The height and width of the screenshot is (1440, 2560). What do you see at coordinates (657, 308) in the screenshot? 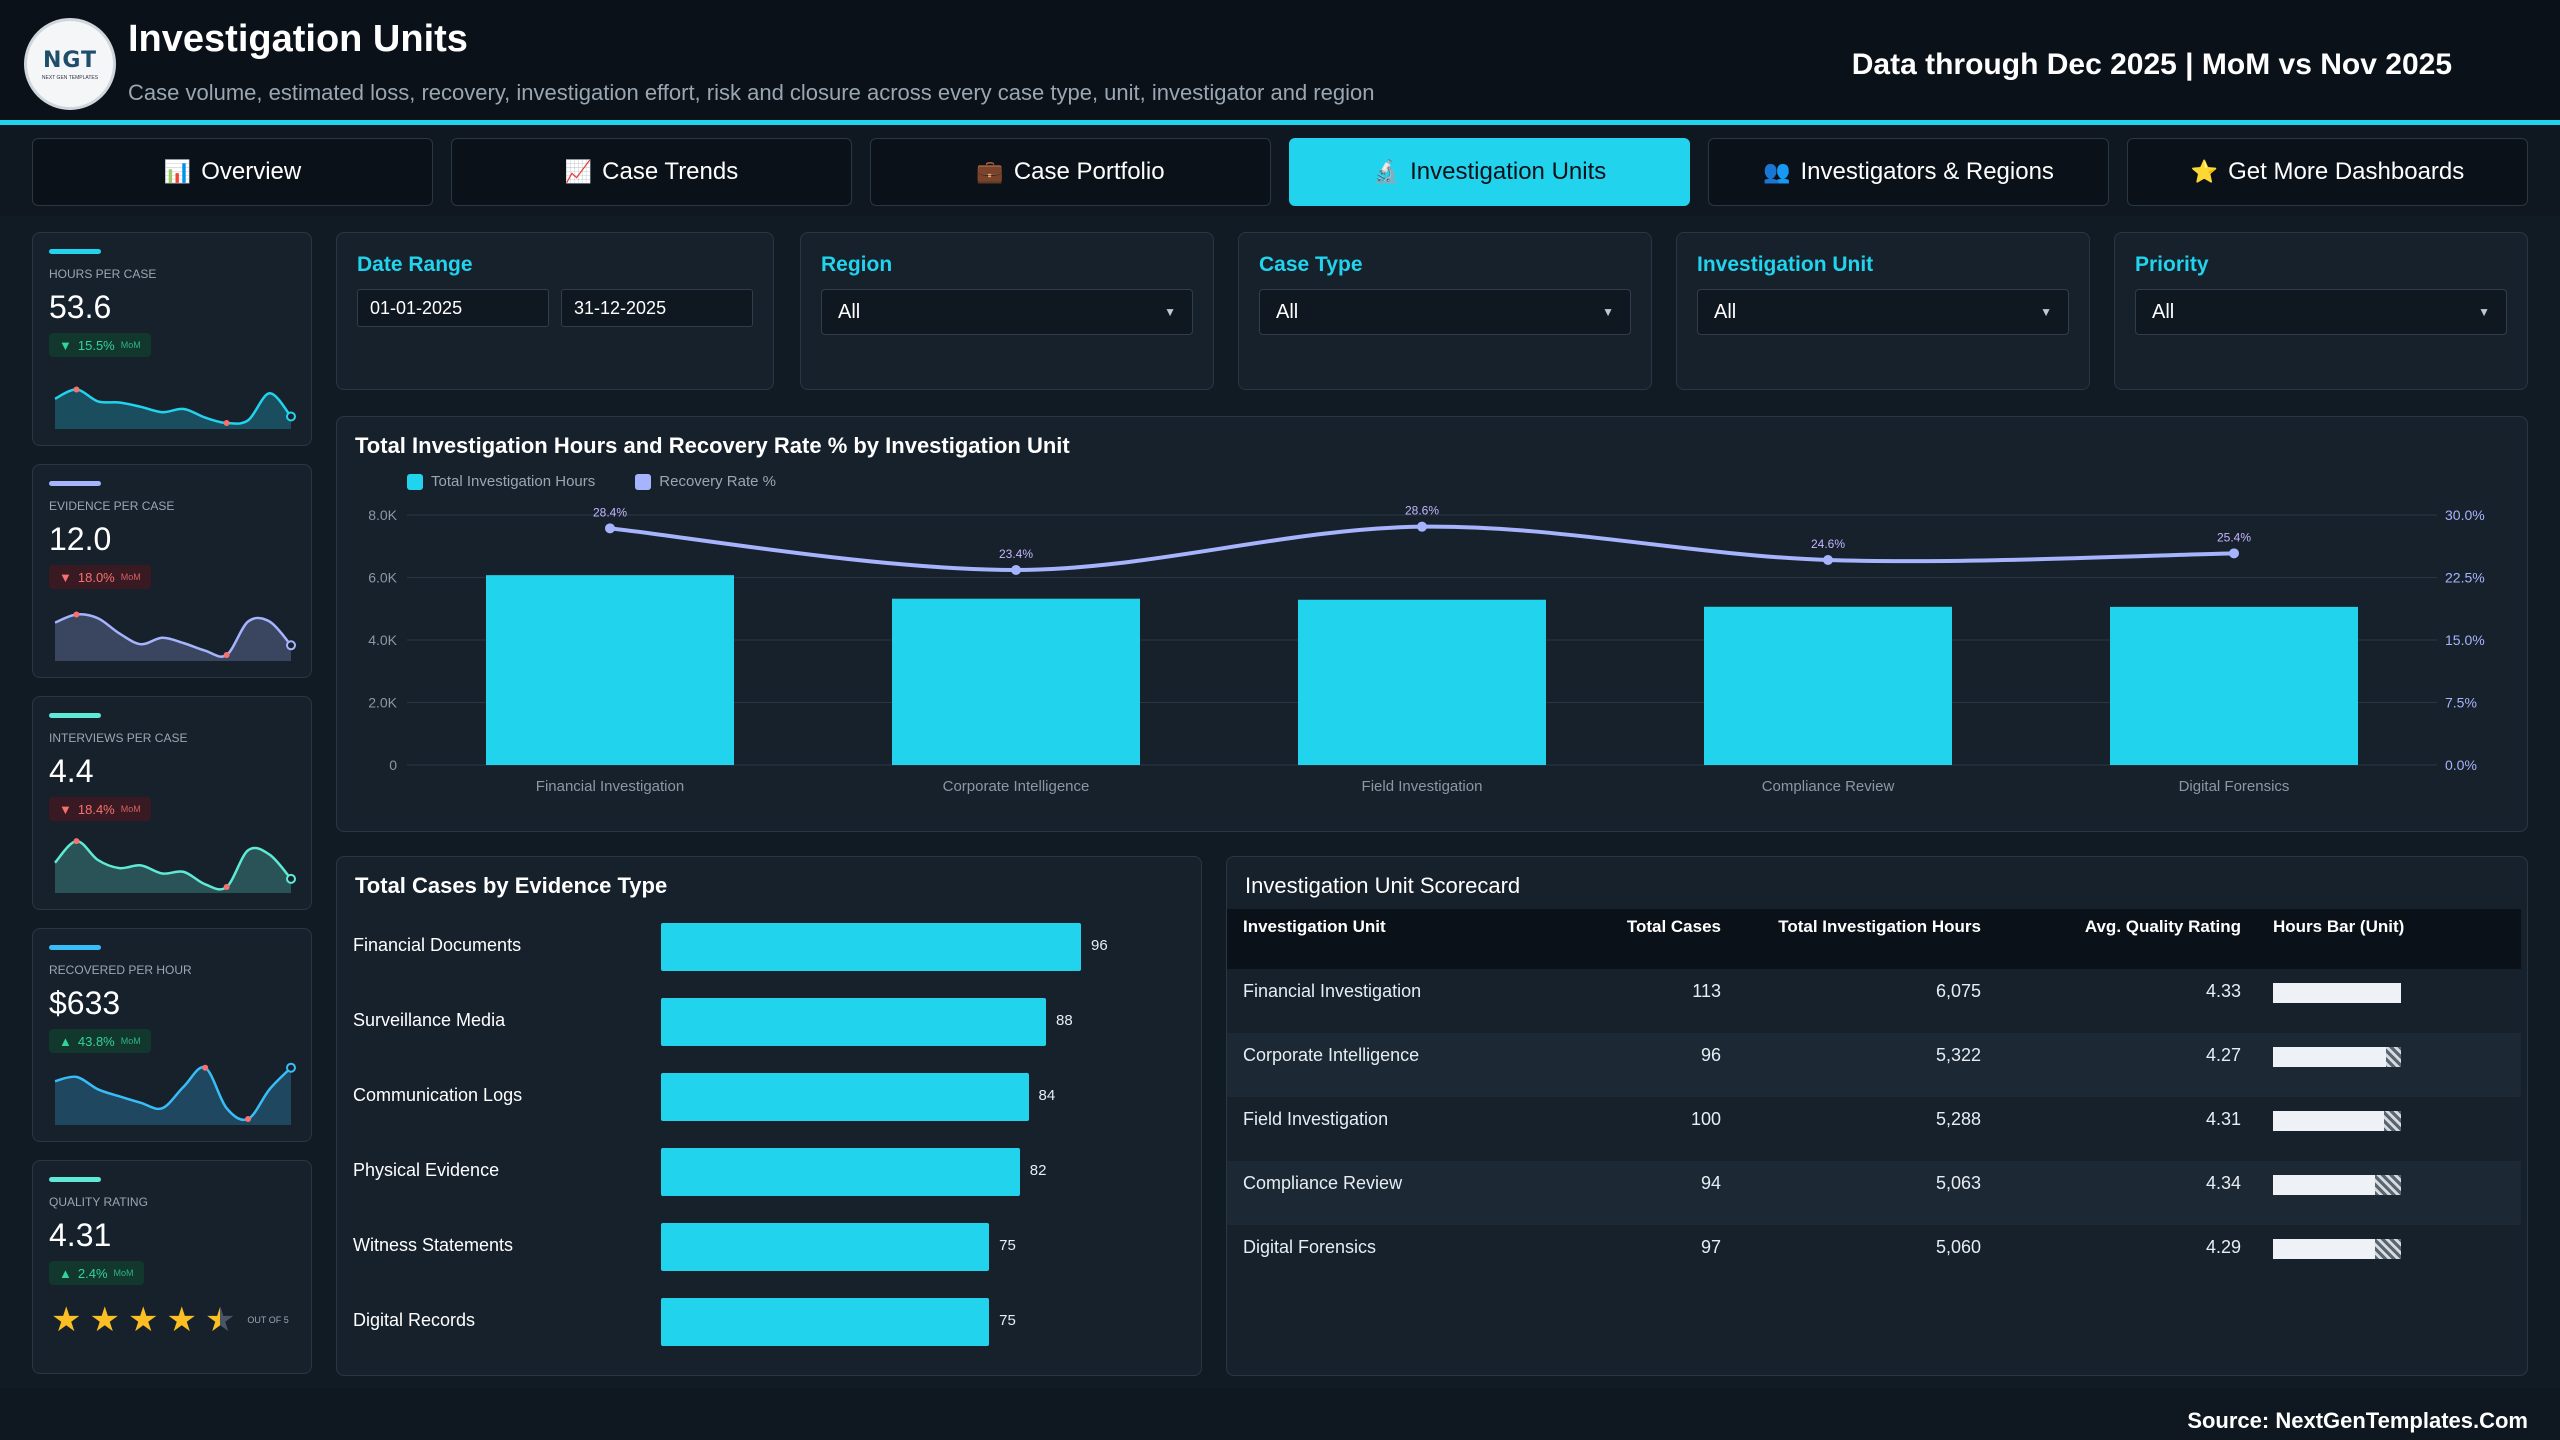
I see `date-end-input: 31-12-2025` at bounding box center [657, 308].